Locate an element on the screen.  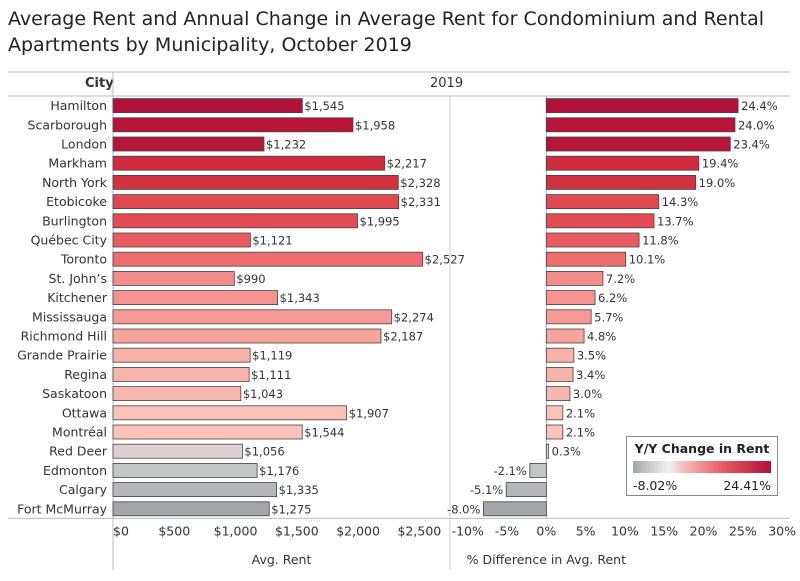
city-label: Québec City is located at coordinates (69, 240).